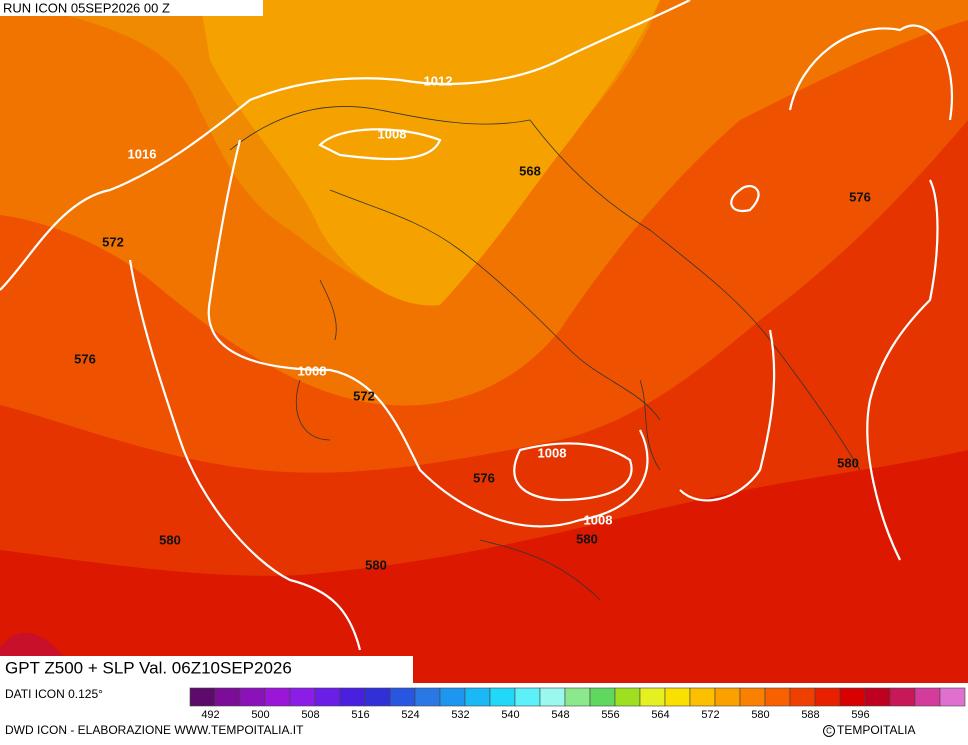 The width and height of the screenshot is (968, 745). Describe the element at coordinates (245, 455) in the screenshot. I see `isobar-west` at that location.